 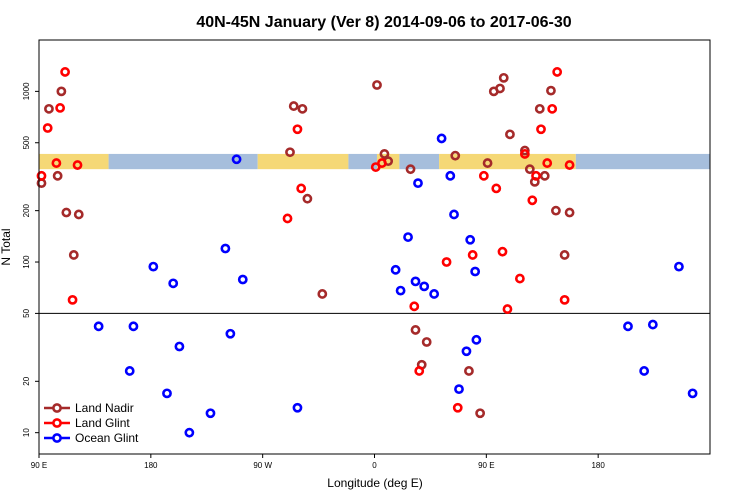 I want to click on legend-entry: Ocean Glint, so click(x=91, y=438).